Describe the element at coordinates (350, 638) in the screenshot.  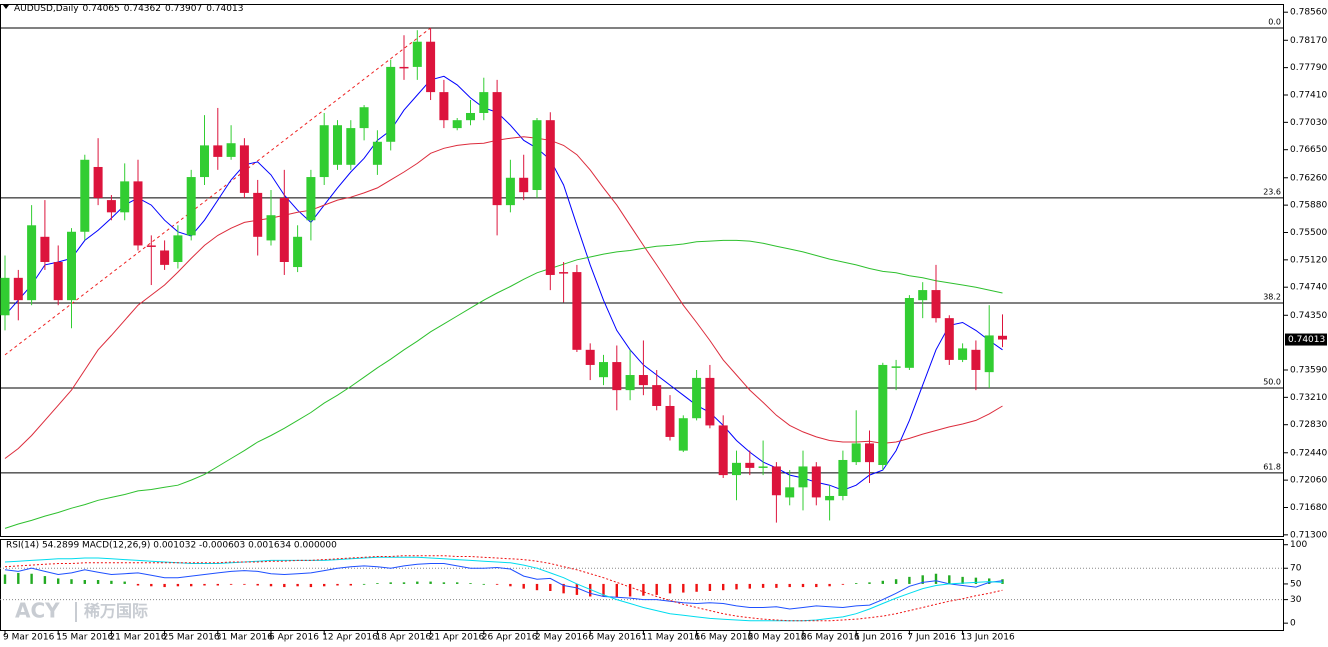
I see `x-tick-label: 12 Apr 2016` at that location.